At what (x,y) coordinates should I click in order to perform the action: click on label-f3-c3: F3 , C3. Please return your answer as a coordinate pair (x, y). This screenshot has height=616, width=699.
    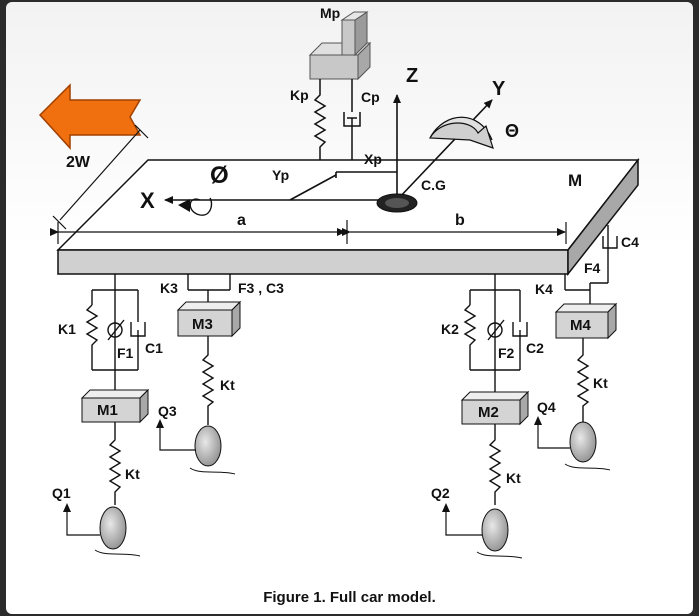
    Looking at the image, I should click on (261, 288).